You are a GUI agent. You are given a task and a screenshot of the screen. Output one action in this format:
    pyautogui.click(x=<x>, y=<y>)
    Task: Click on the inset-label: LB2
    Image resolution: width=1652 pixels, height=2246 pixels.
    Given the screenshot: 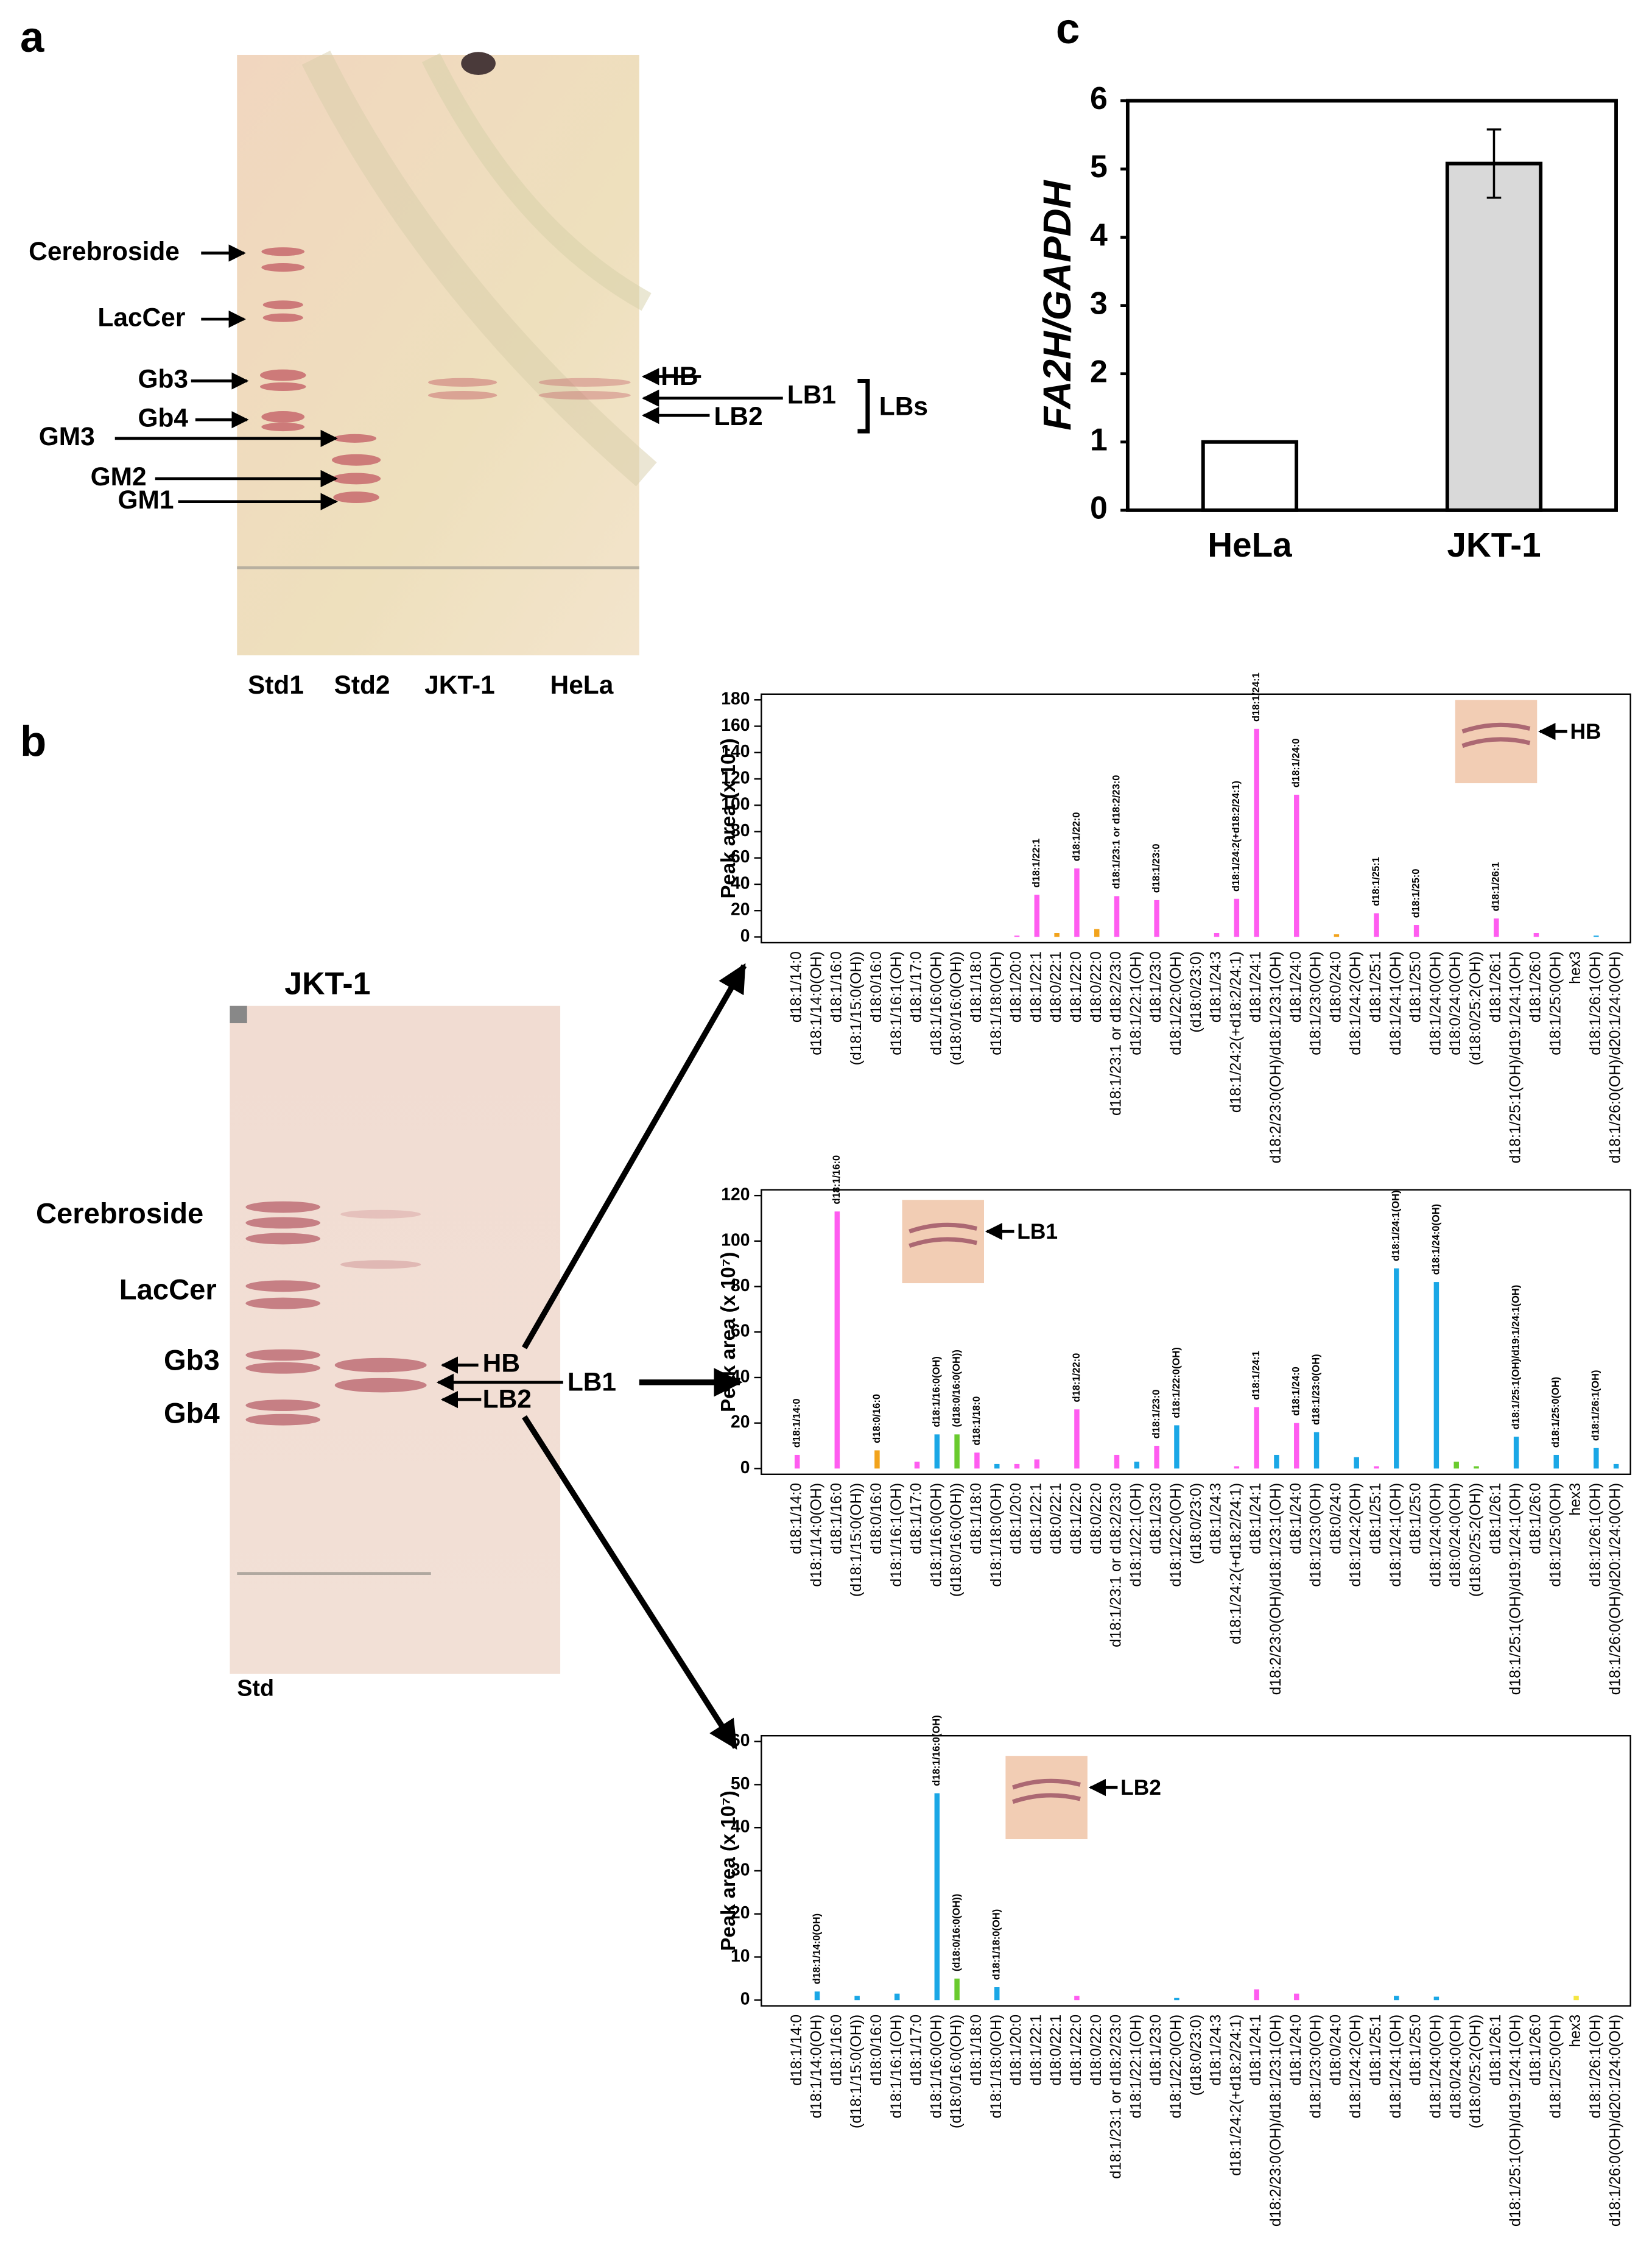 What is the action you would take?
    pyautogui.click(x=1141, y=1788)
    